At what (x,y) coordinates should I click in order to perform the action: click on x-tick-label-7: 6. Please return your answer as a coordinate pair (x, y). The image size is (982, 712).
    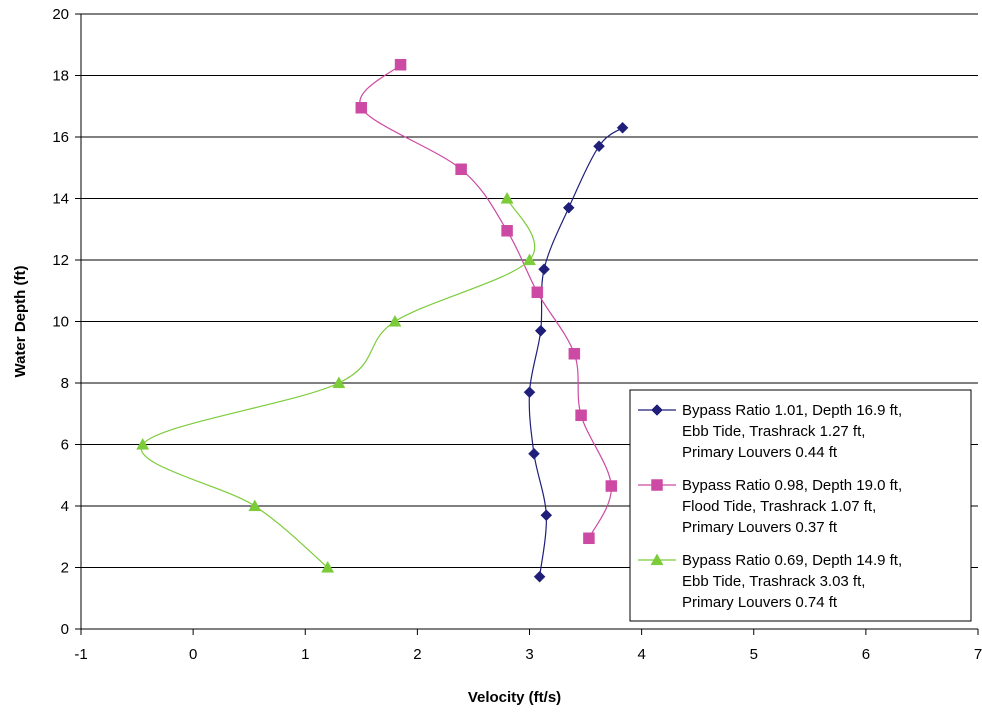
    Looking at the image, I should click on (866, 654).